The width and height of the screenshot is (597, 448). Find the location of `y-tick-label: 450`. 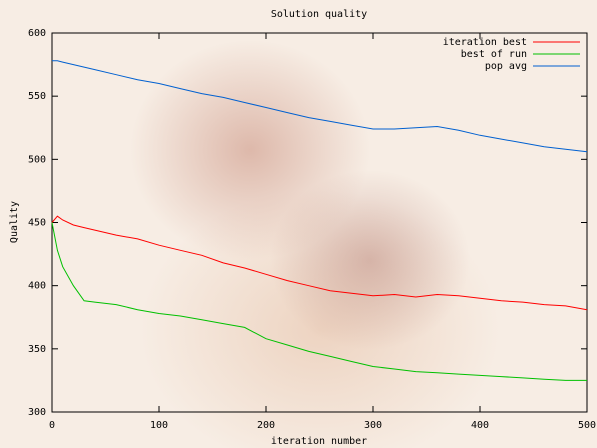

y-tick-label: 450 is located at coordinates (37, 223).